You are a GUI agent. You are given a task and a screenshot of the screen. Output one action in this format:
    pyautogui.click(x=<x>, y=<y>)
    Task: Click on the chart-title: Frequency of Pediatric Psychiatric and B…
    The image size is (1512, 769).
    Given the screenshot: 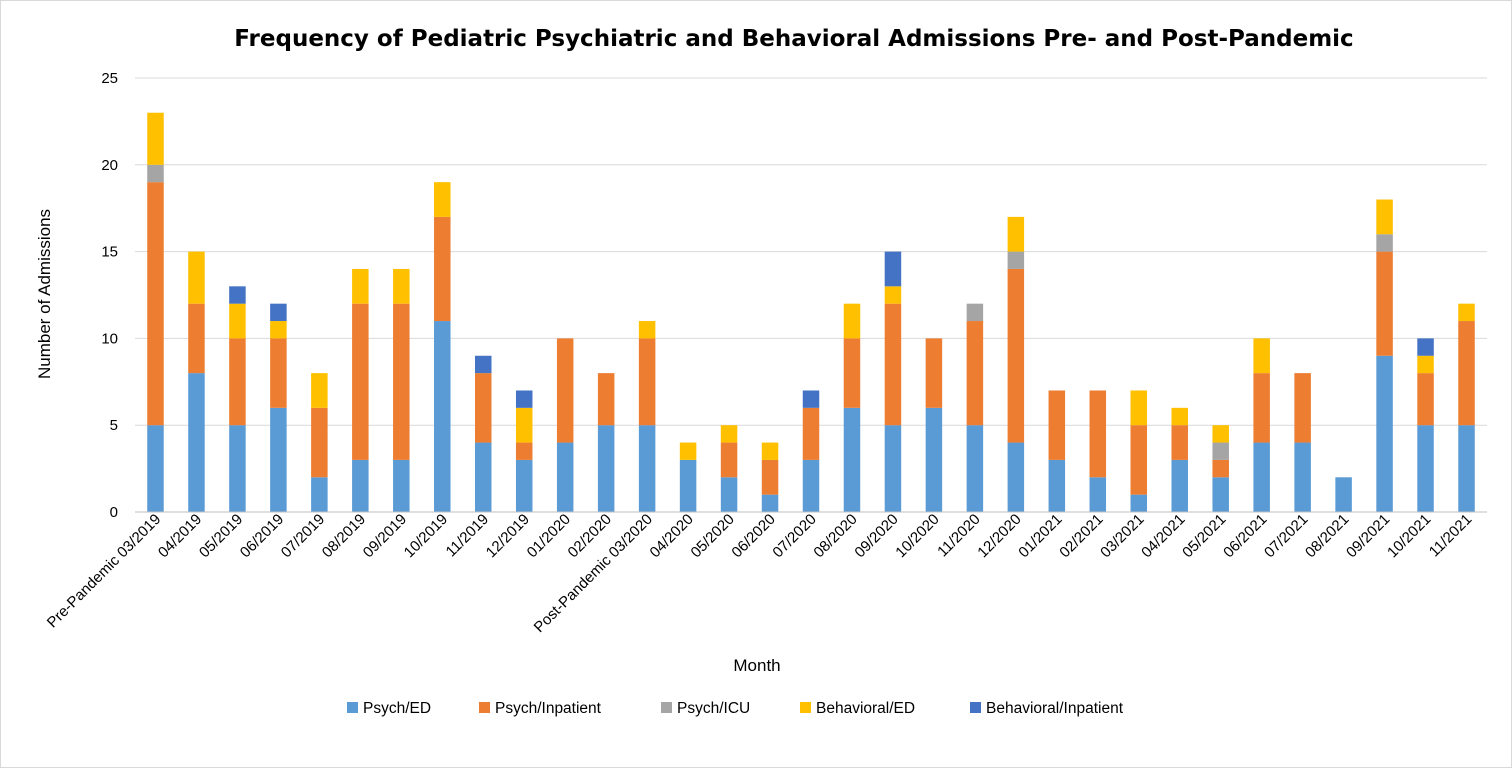 What is the action you would take?
    pyautogui.click(x=793, y=39)
    